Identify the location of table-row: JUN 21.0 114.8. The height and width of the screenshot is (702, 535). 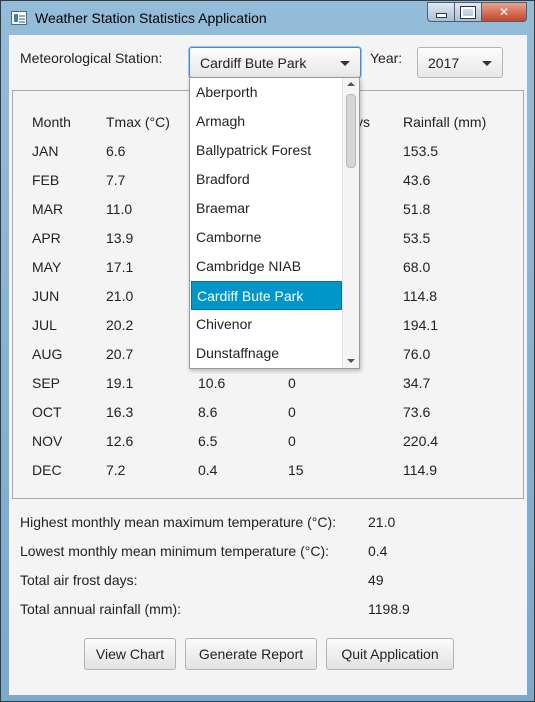
(268, 298).